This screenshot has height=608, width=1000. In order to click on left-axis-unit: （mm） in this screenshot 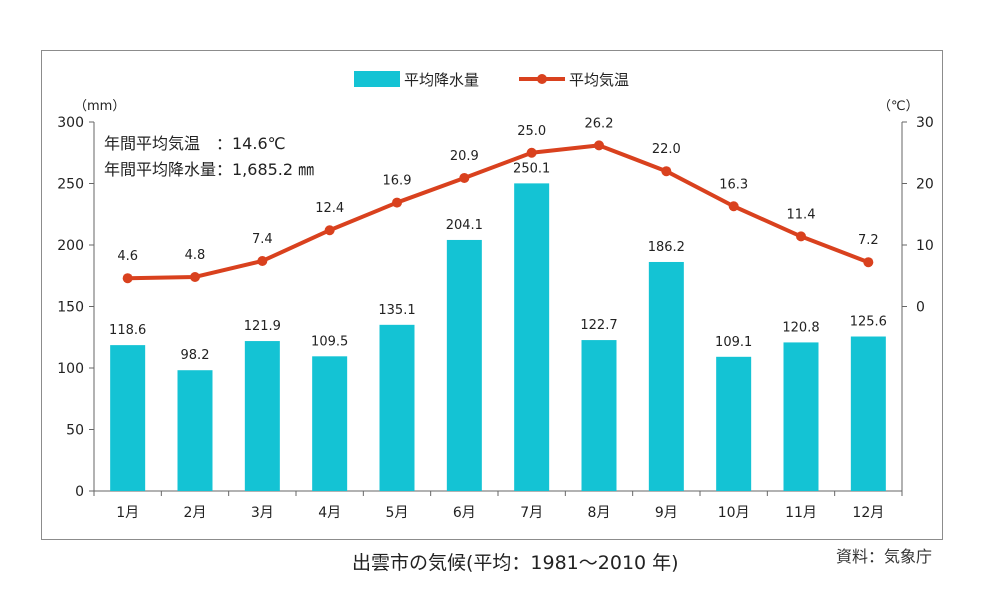, I will do `click(99, 106)`.